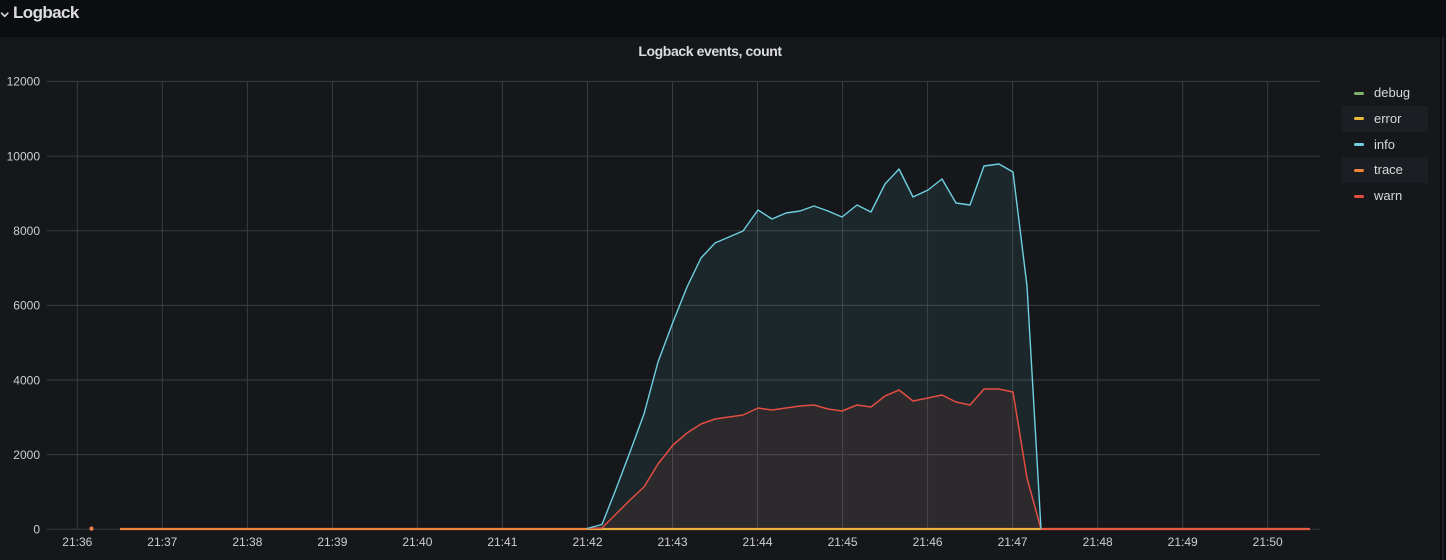  I want to click on svg-text: 10000, so click(24, 156).